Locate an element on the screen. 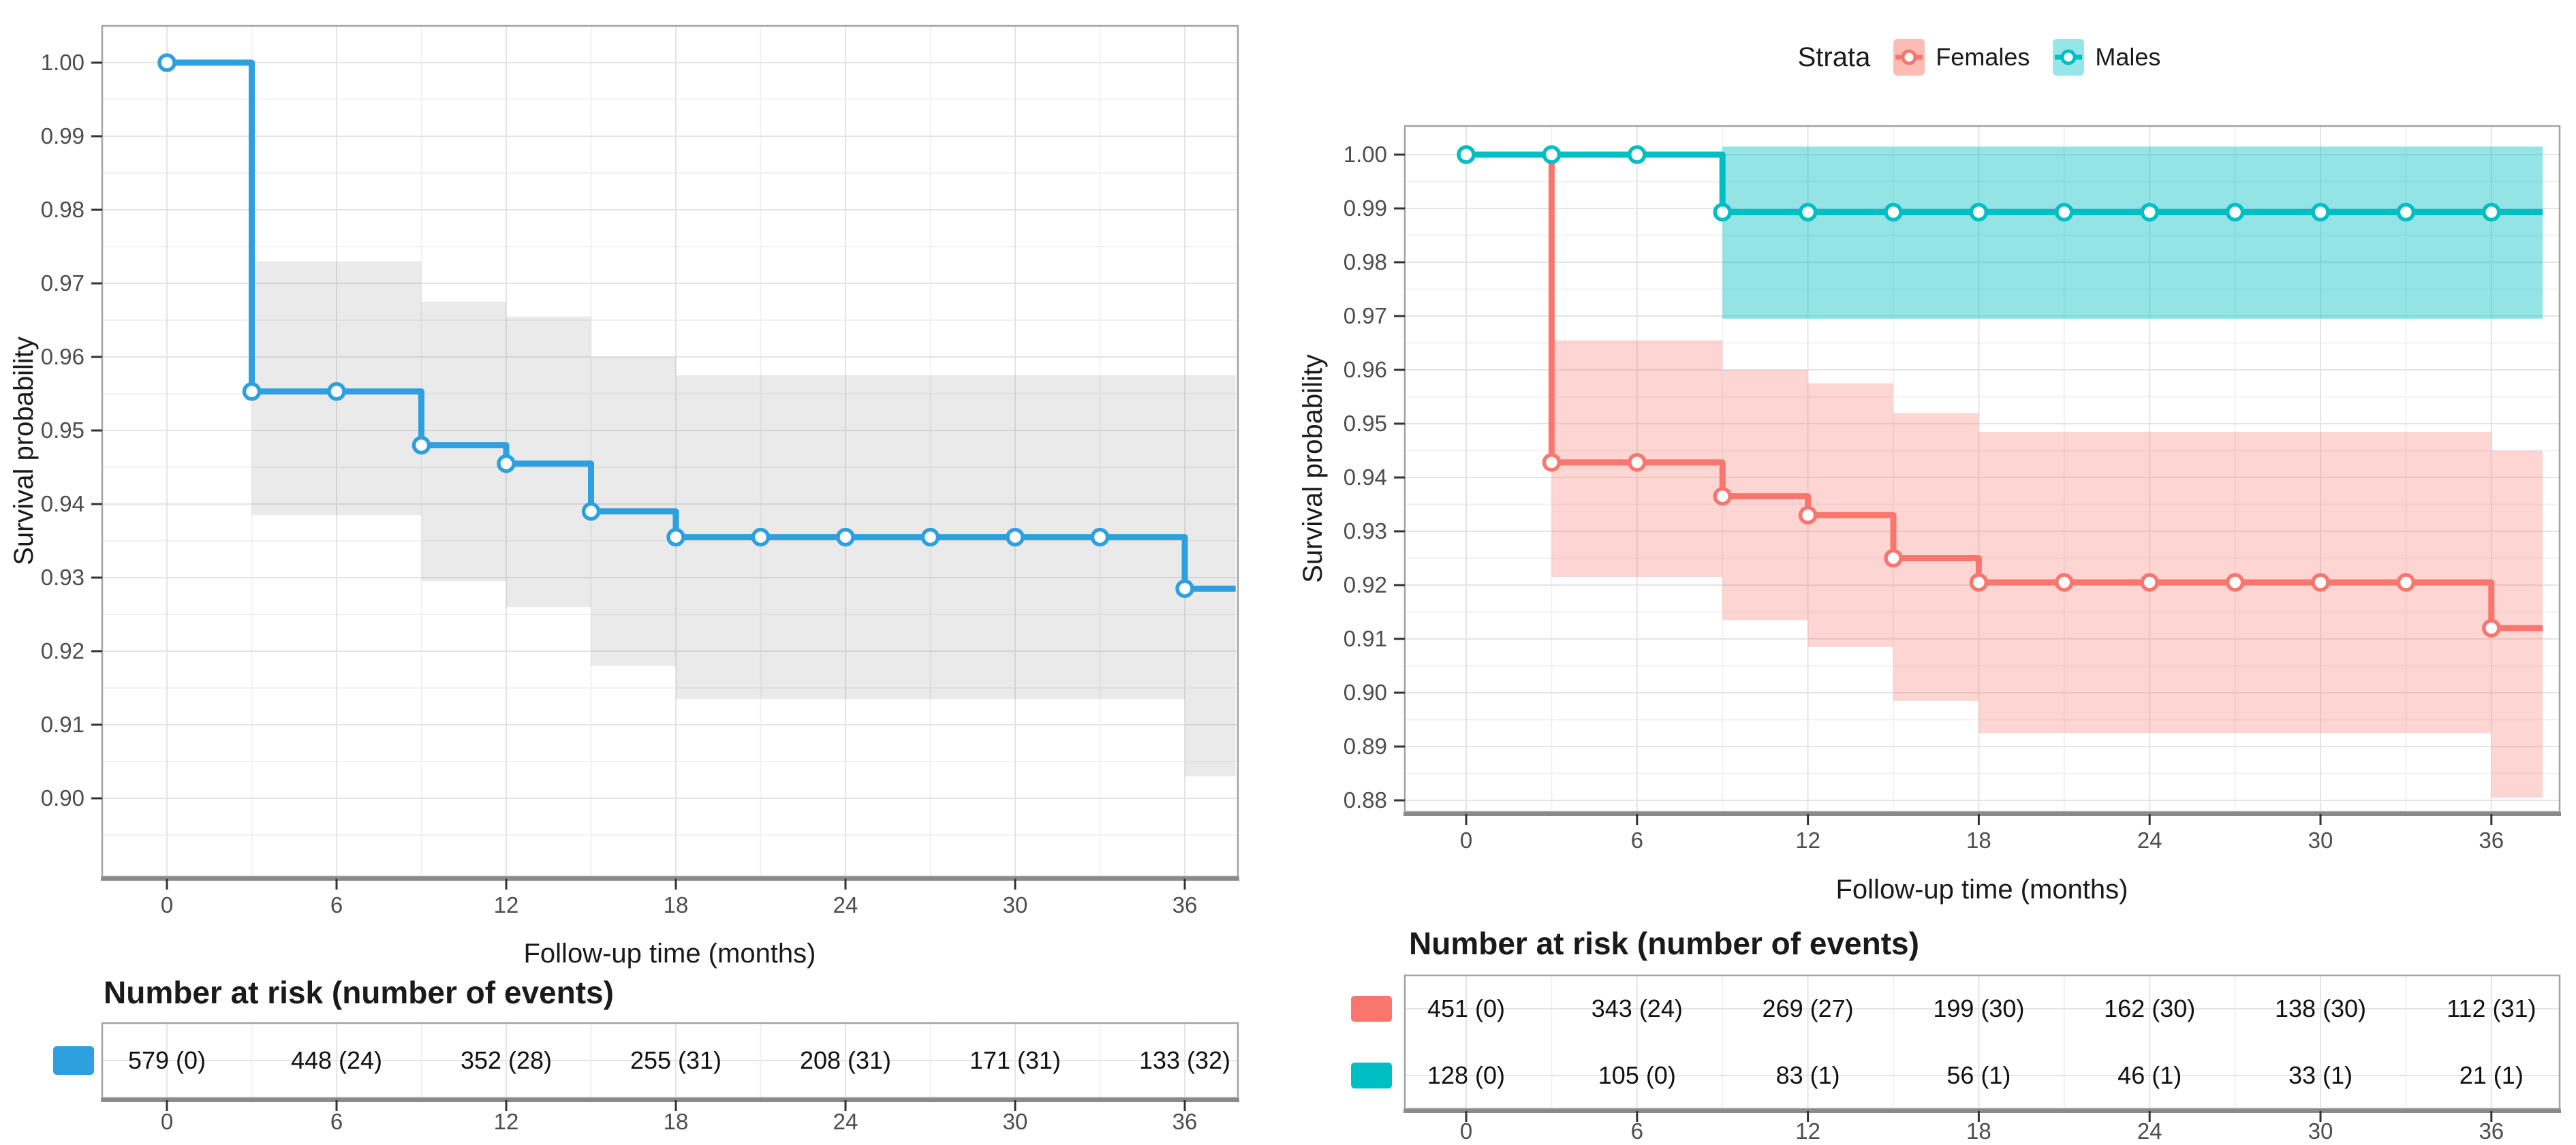 The width and height of the screenshot is (2576, 1145). left-risk-table-title: Number at risk (number of events) is located at coordinates (359, 992).